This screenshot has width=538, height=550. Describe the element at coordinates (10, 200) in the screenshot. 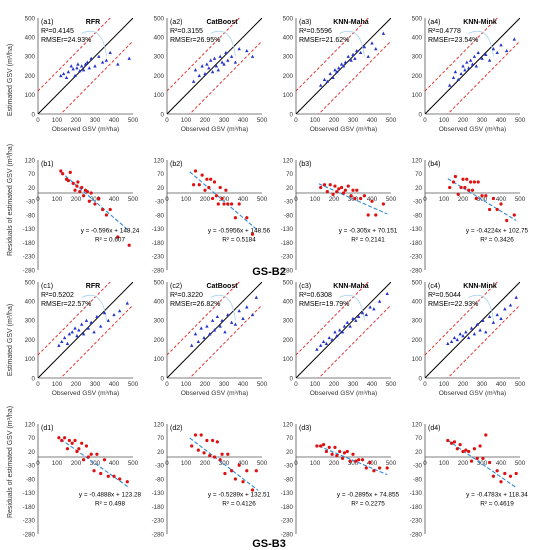

I see `ylabel-b-row: Residuals of estimated GSV (m³/ha)` at that location.